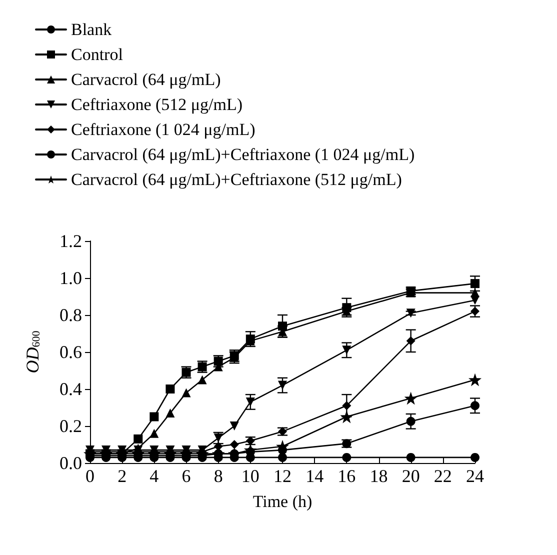 This screenshot has width=557, height=555. I want to click on y-tick-label: 0.6, so click(71, 352).